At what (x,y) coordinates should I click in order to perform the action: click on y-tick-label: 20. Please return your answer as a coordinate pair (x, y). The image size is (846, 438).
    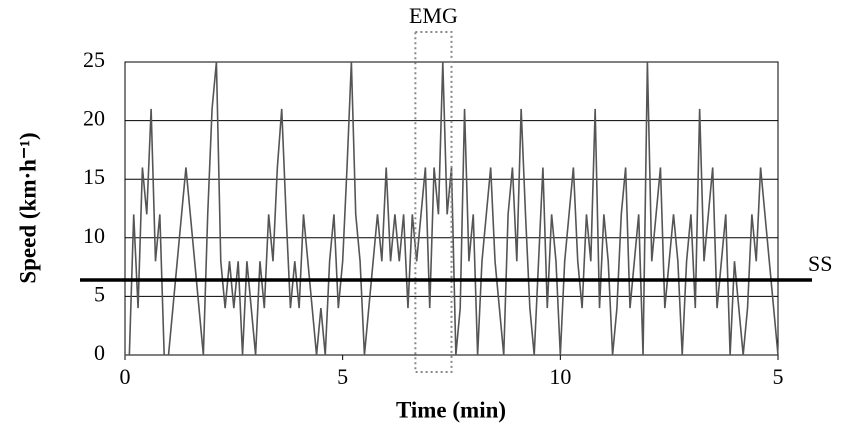
    Looking at the image, I should click on (94, 118).